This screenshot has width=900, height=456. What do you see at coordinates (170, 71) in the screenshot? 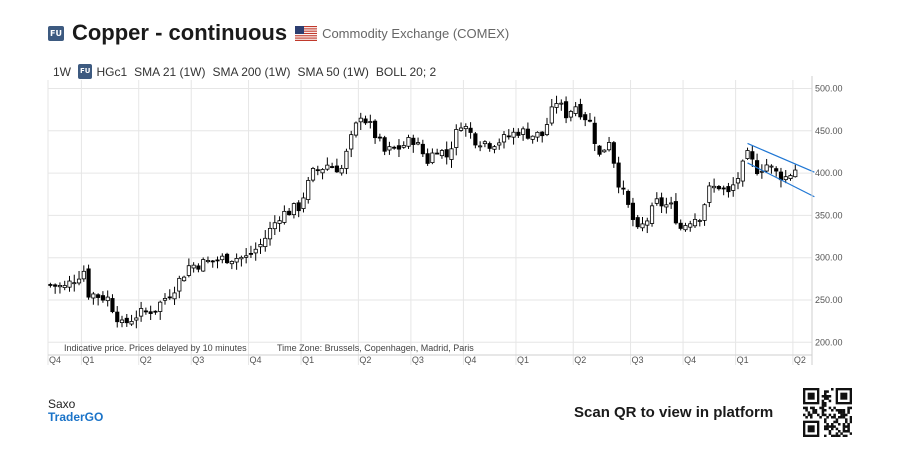
I see `indicator-sma21: SMA 21 (1W)` at bounding box center [170, 71].